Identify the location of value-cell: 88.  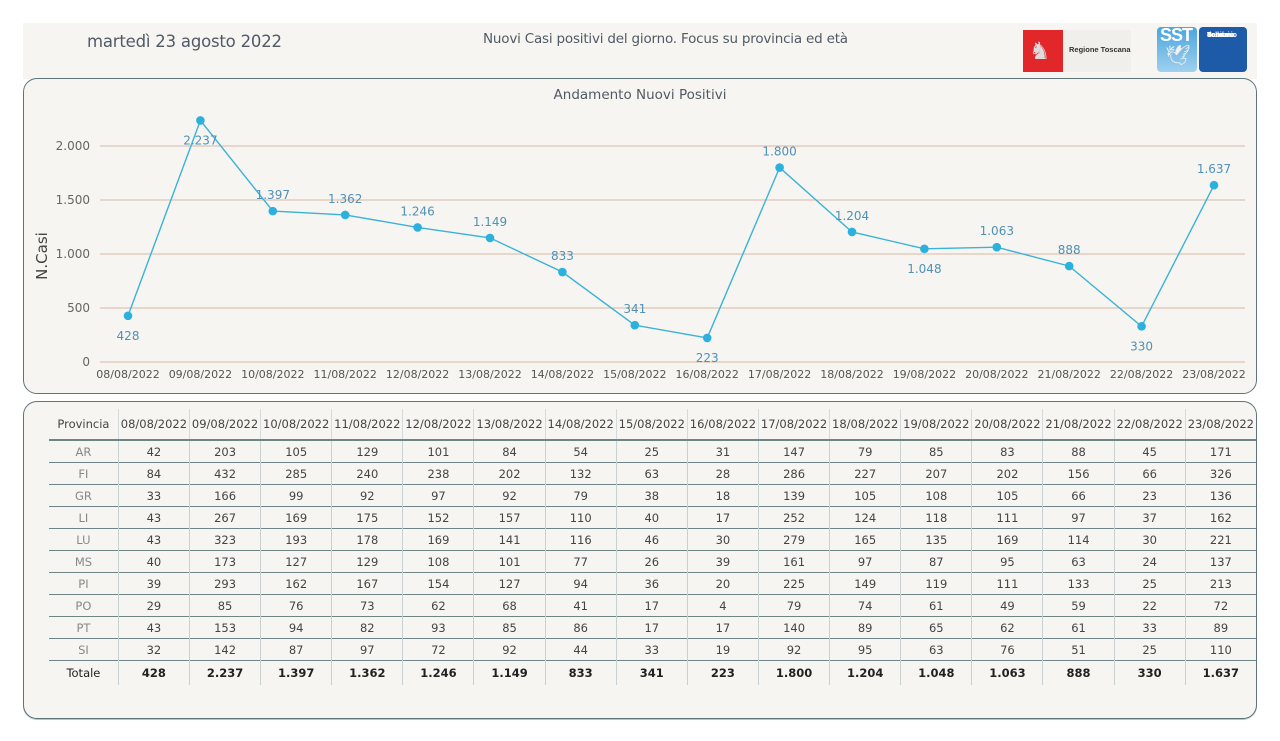
(1078, 451).